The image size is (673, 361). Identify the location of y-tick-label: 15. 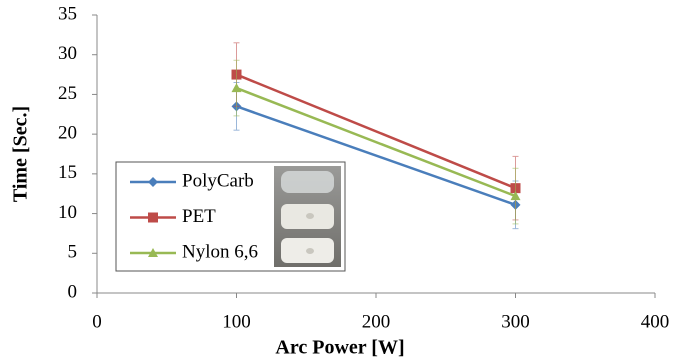
(67, 172).